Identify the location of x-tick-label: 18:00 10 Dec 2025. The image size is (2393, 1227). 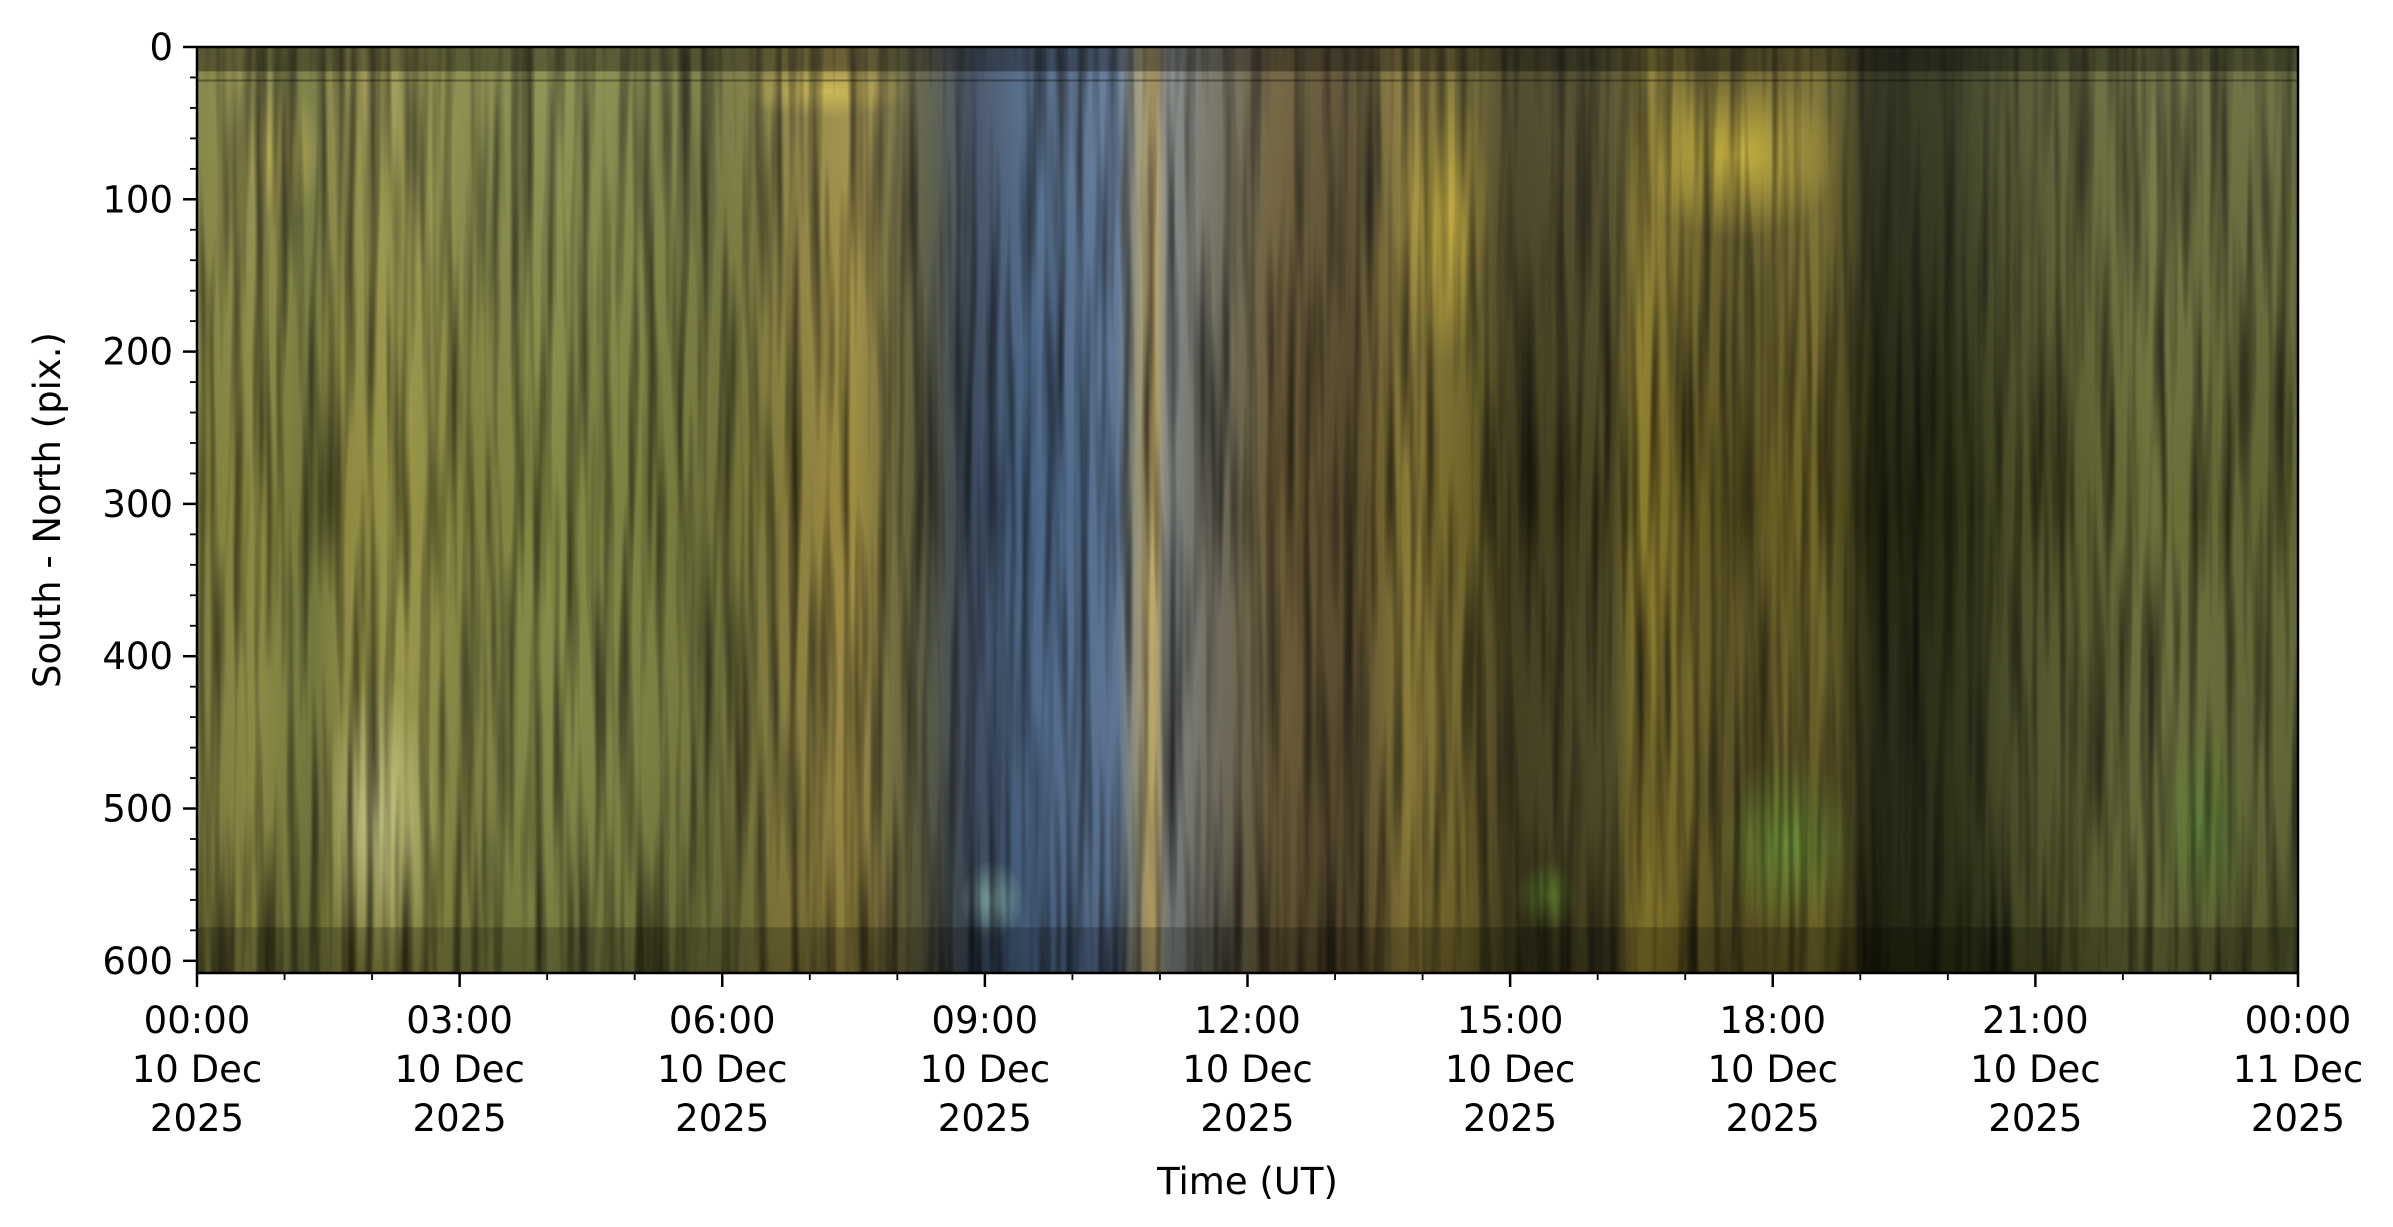
(1773, 1069).